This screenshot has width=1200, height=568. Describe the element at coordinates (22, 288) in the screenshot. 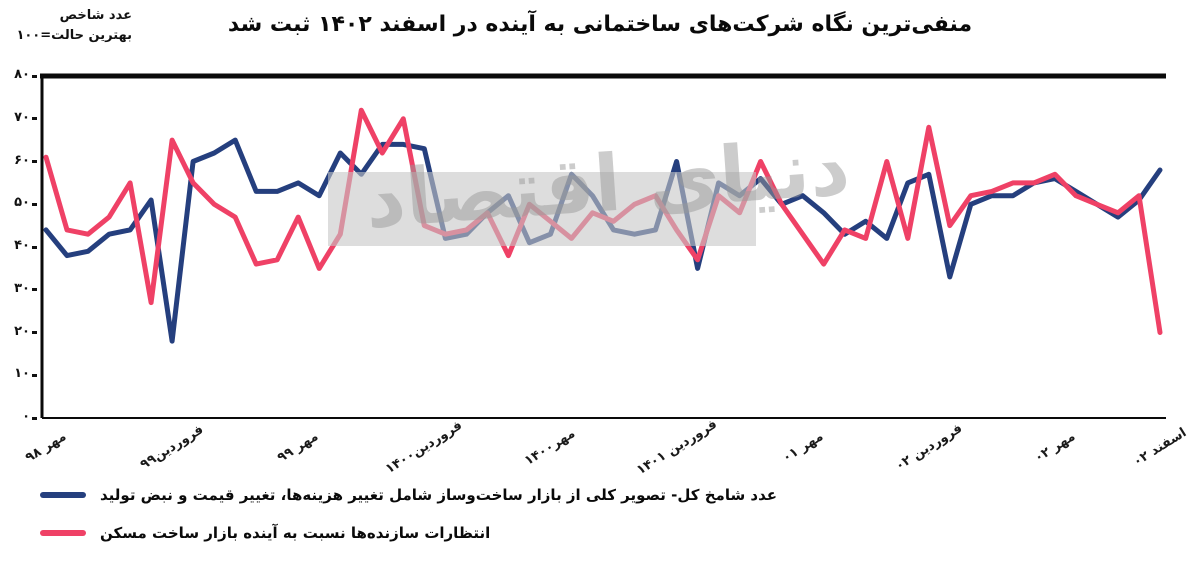

I see `y-tick-label: ۳۰` at that location.